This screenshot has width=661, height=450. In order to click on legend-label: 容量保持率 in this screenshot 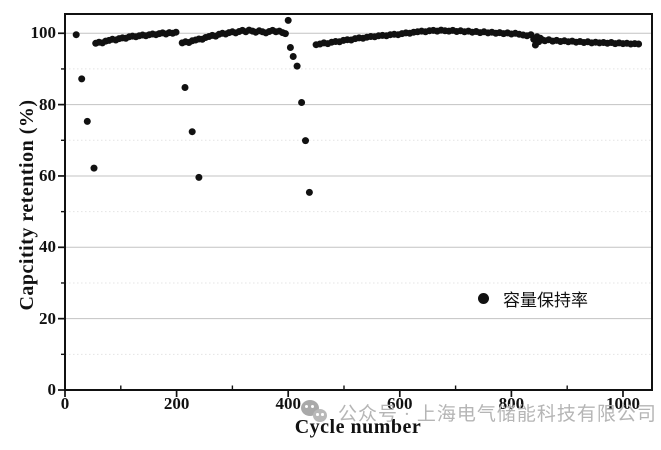, I will do `click(545, 300)`.